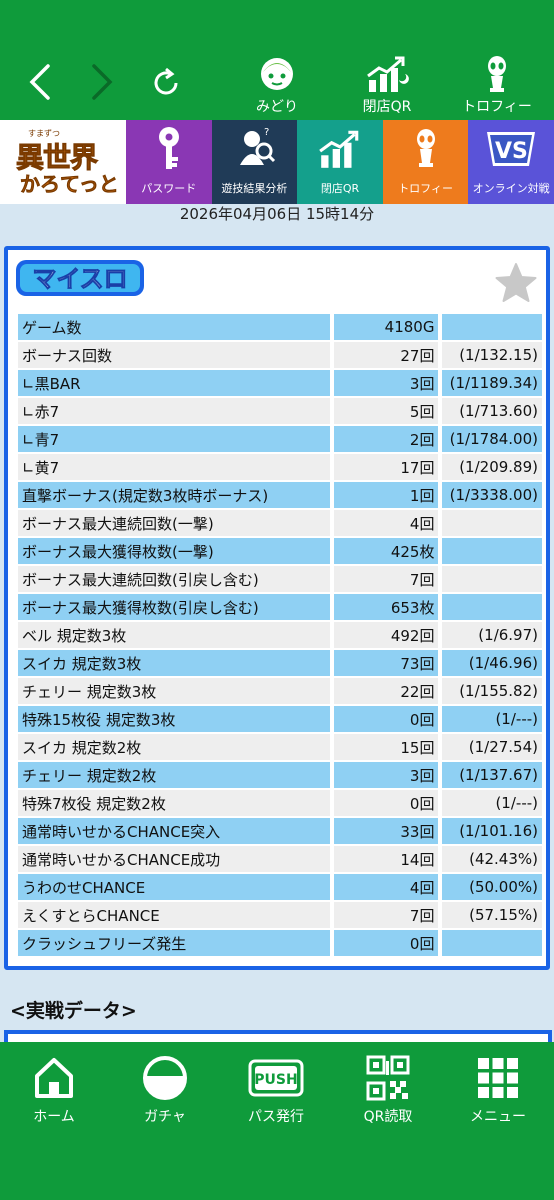 The image size is (554, 1200). Describe the element at coordinates (425, 188) in the screenshot. I see `tile-label: トロフィー` at that location.